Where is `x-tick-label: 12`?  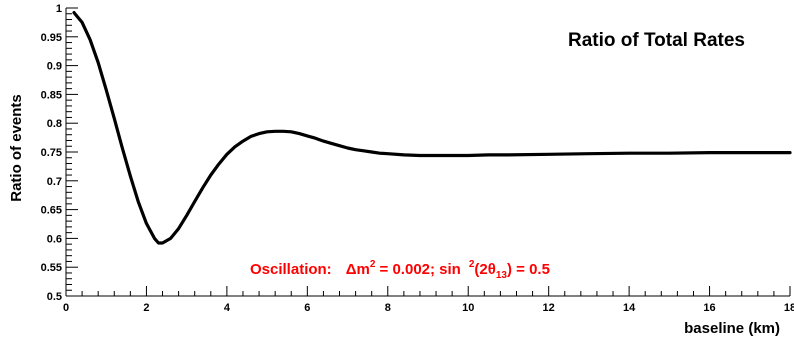
x-tick-label: 12 is located at coordinates (549, 308).